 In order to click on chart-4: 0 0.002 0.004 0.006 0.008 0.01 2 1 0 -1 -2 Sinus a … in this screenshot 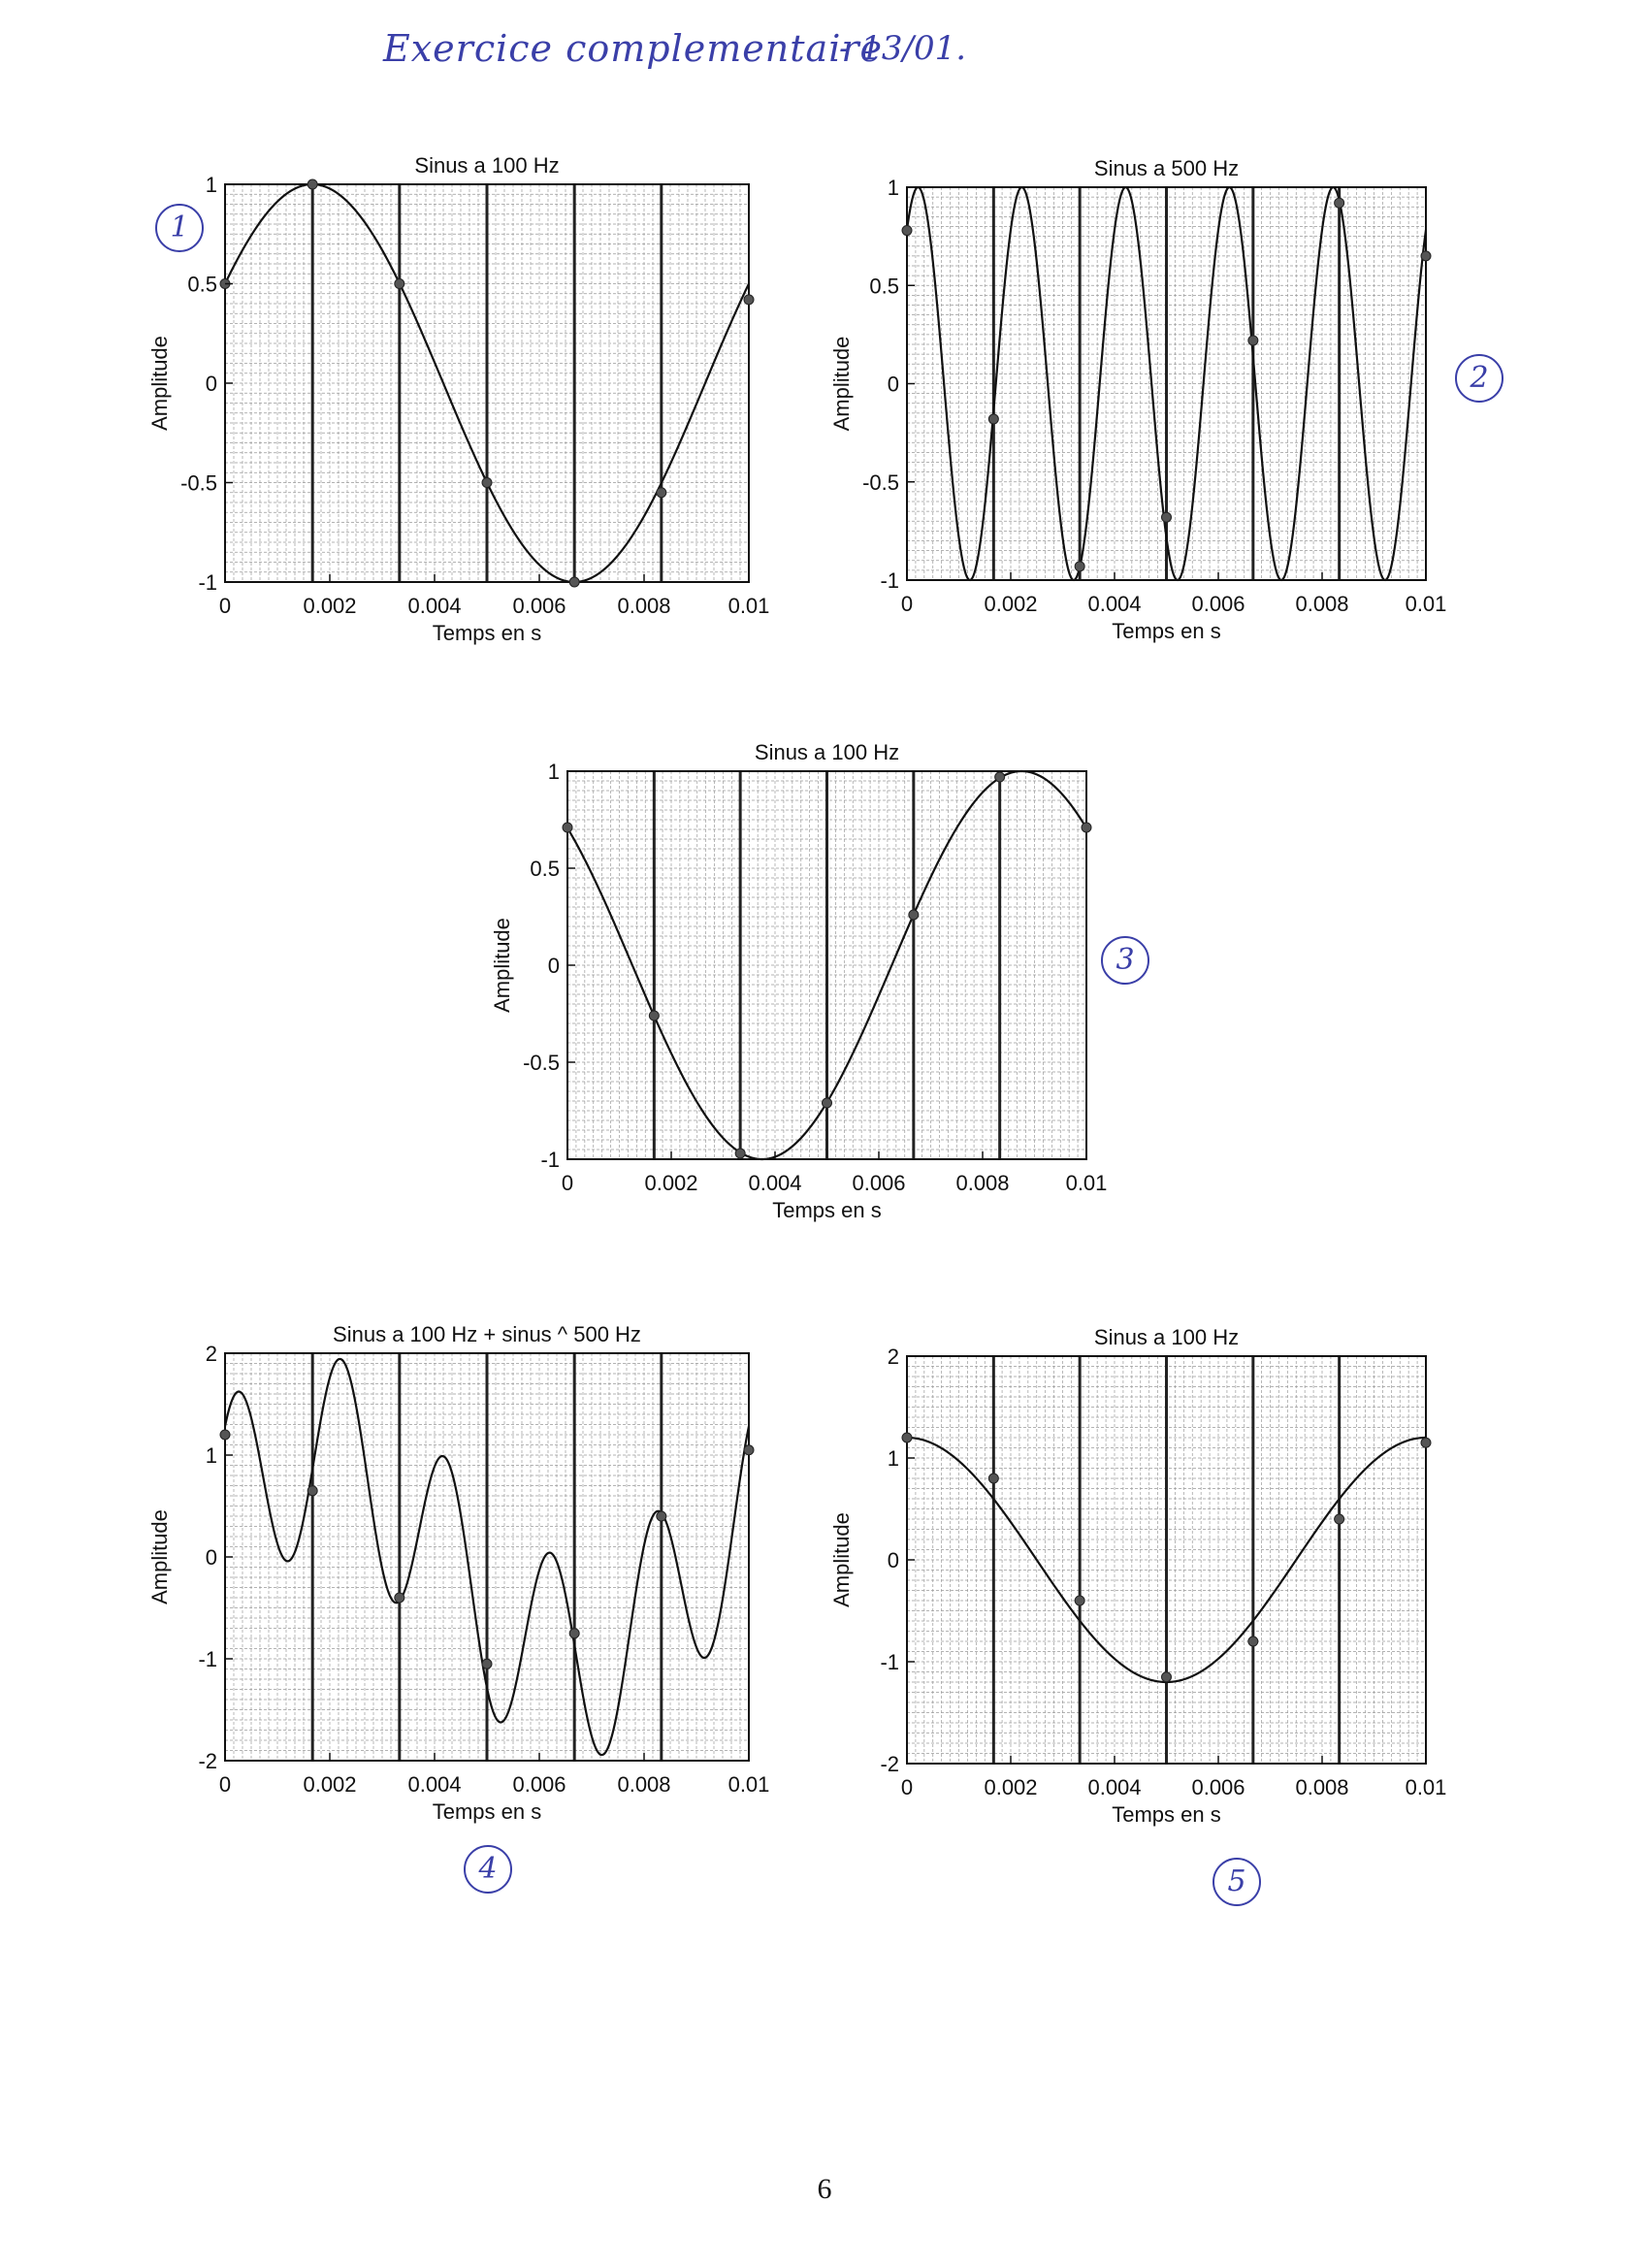, I will do `click(458, 1573)`.